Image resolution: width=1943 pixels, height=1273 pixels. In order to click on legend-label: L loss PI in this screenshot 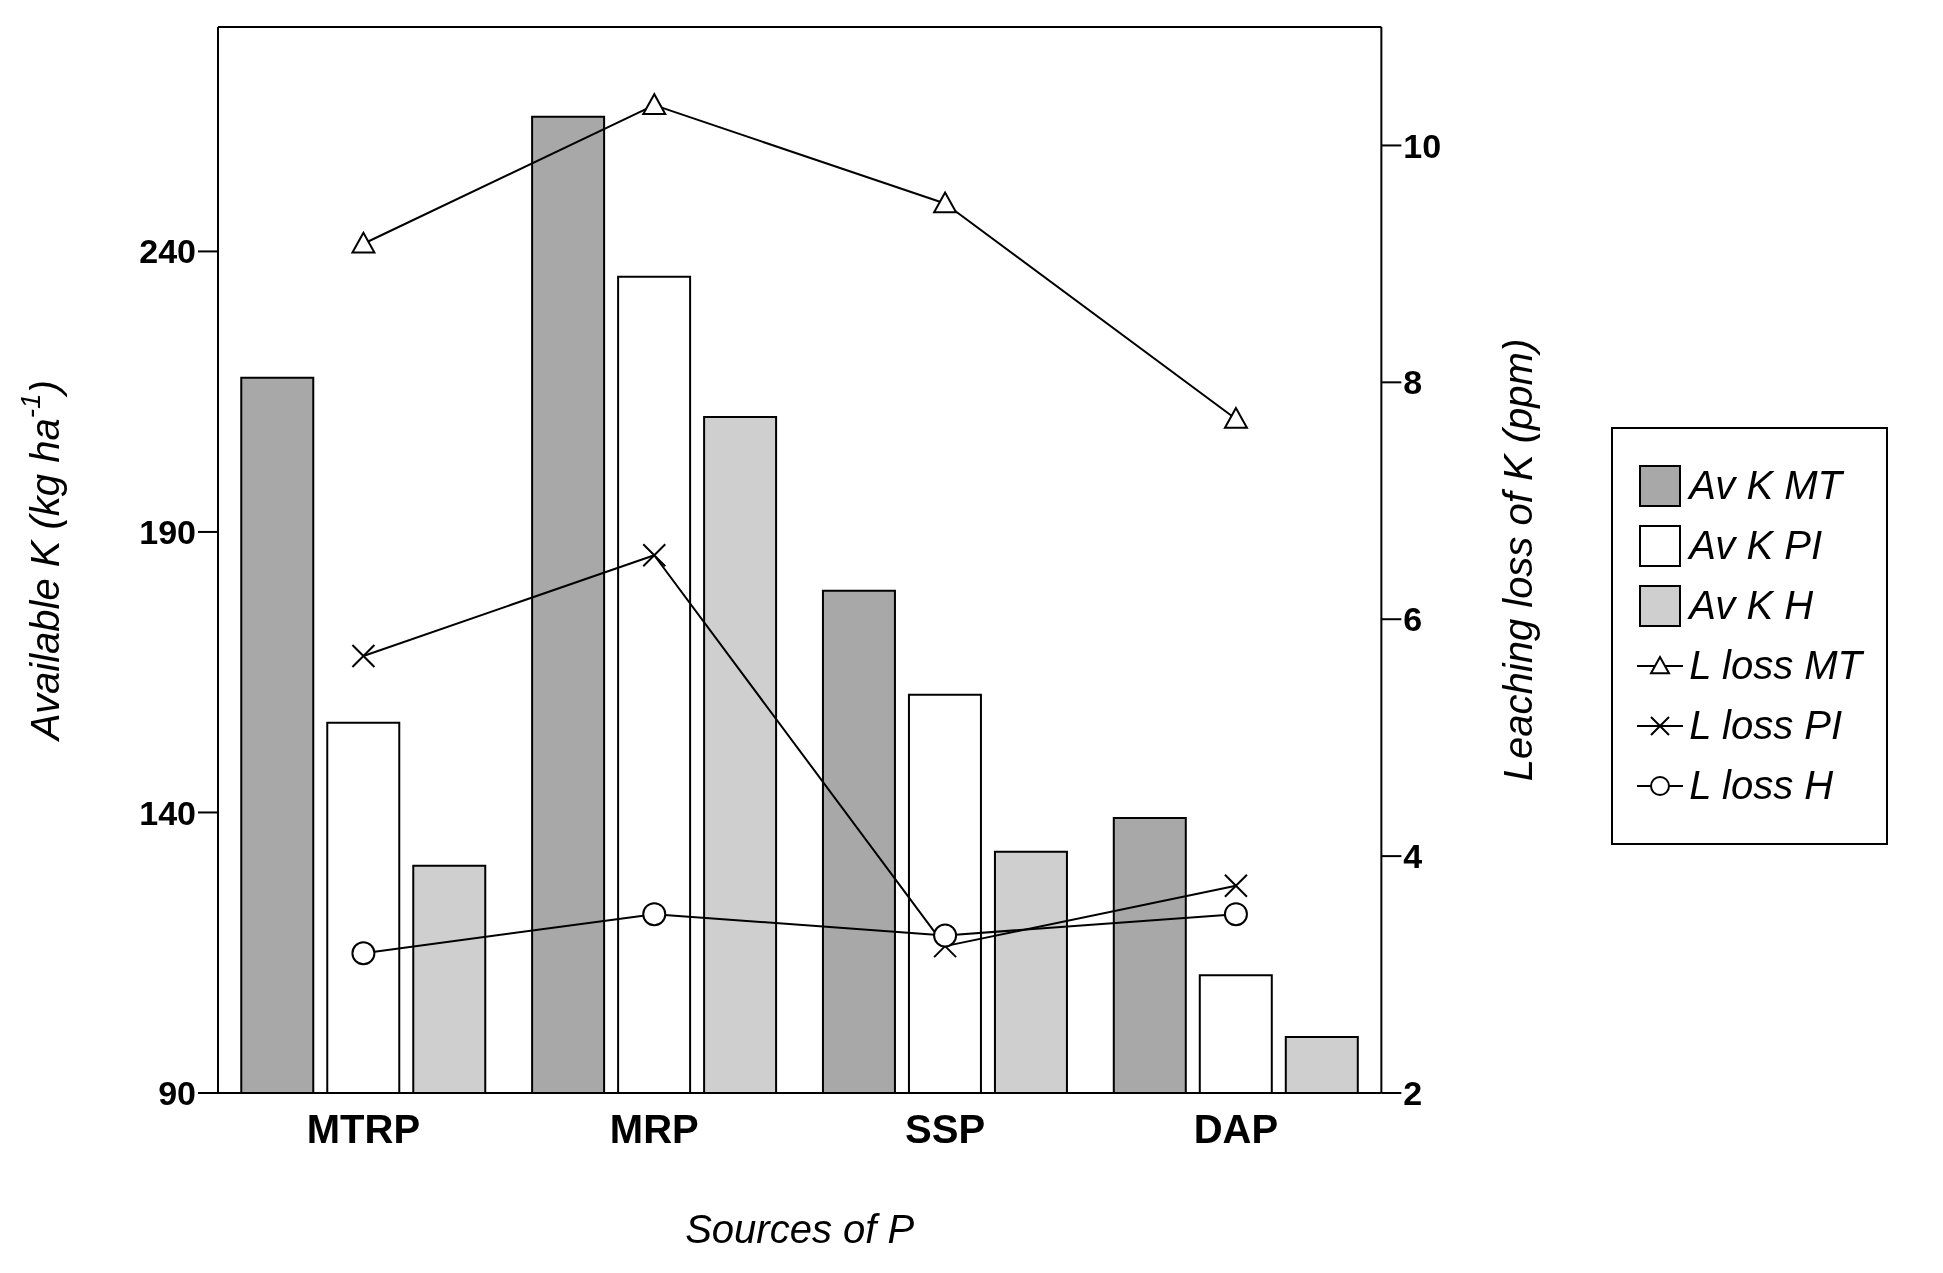, I will do `click(1766, 725)`.